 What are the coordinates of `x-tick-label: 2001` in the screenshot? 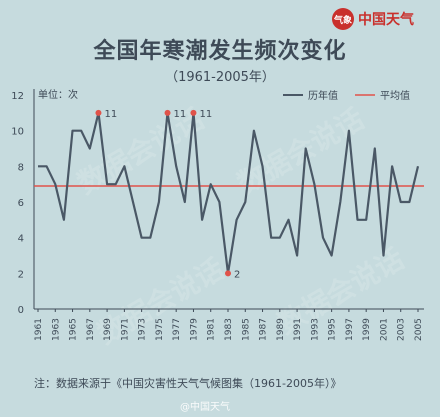 It's located at (384, 329).